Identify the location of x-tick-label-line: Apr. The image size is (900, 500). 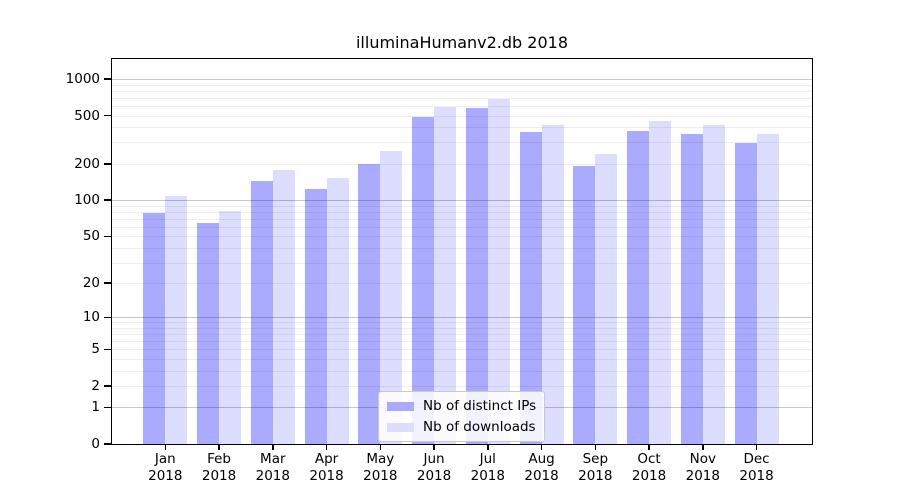
(326, 459).